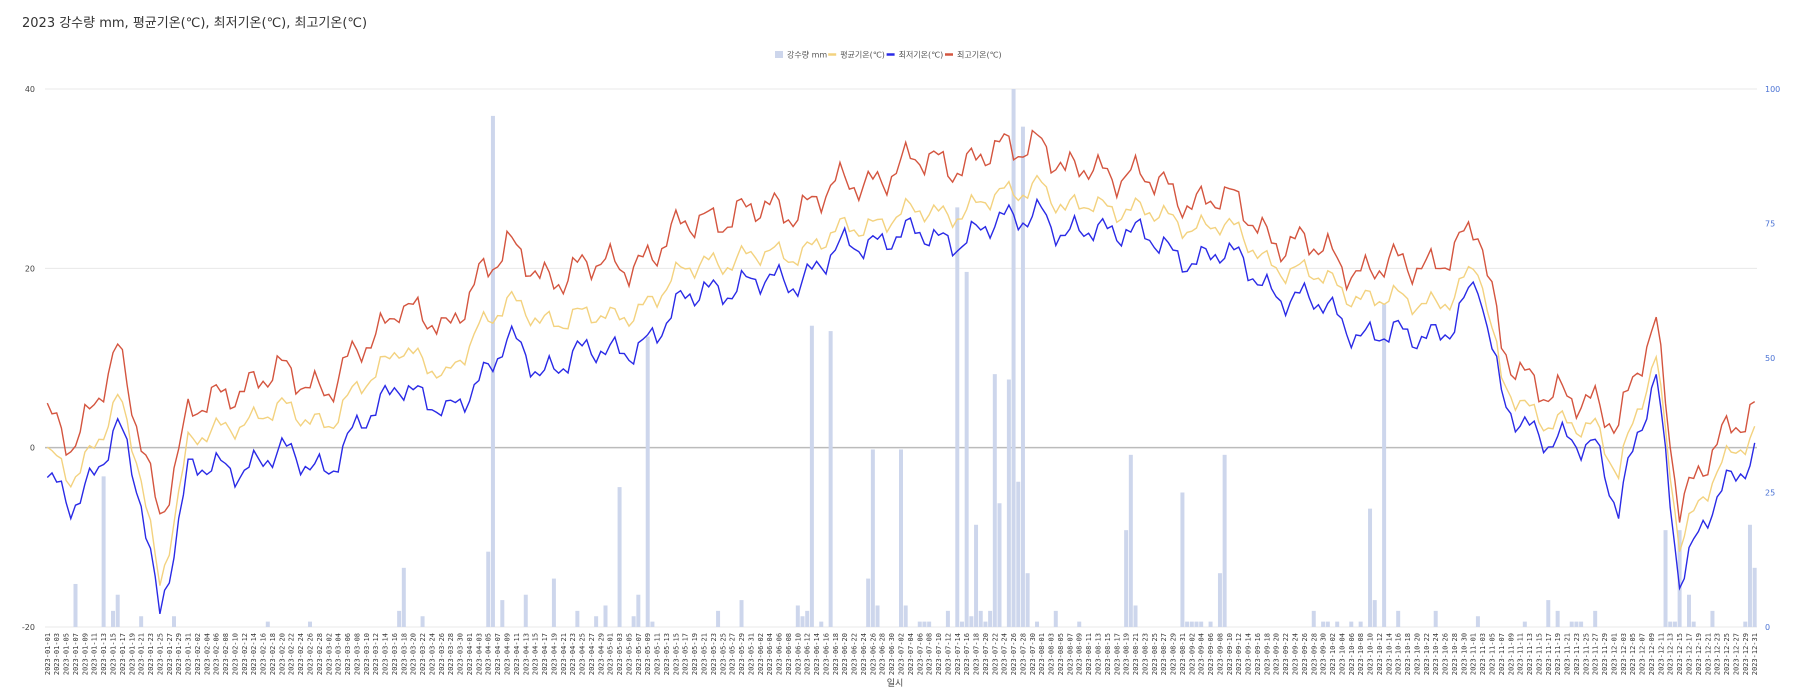 The image size is (1793, 695). I want to click on x-tick-label: 2023-05-01, so click(611, 654).